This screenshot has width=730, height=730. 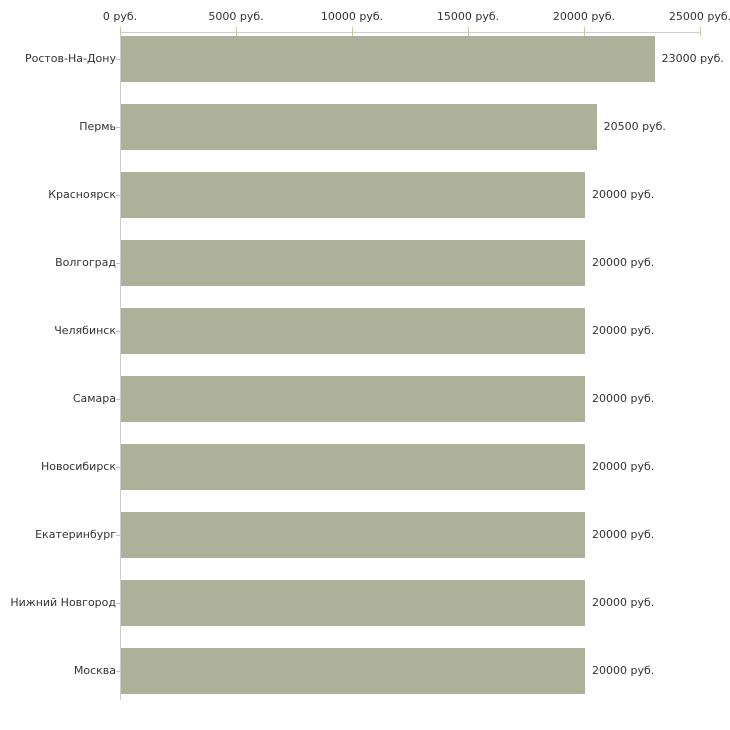 What do you see at coordinates (634, 126) in the screenshot?
I see `value-label: 20500 руб.` at bounding box center [634, 126].